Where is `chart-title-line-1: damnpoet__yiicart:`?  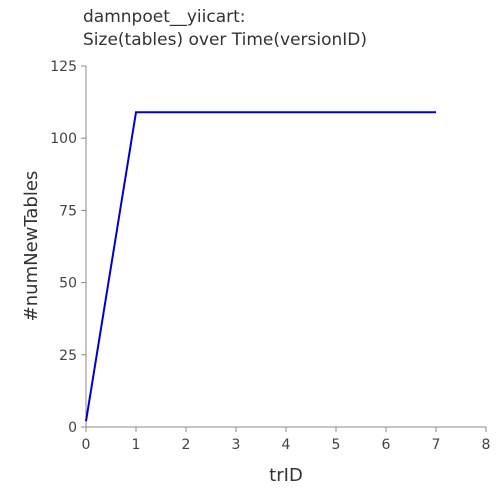 chart-title-line-1: damnpoet__yiicart: is located at coordinates (164, 17).